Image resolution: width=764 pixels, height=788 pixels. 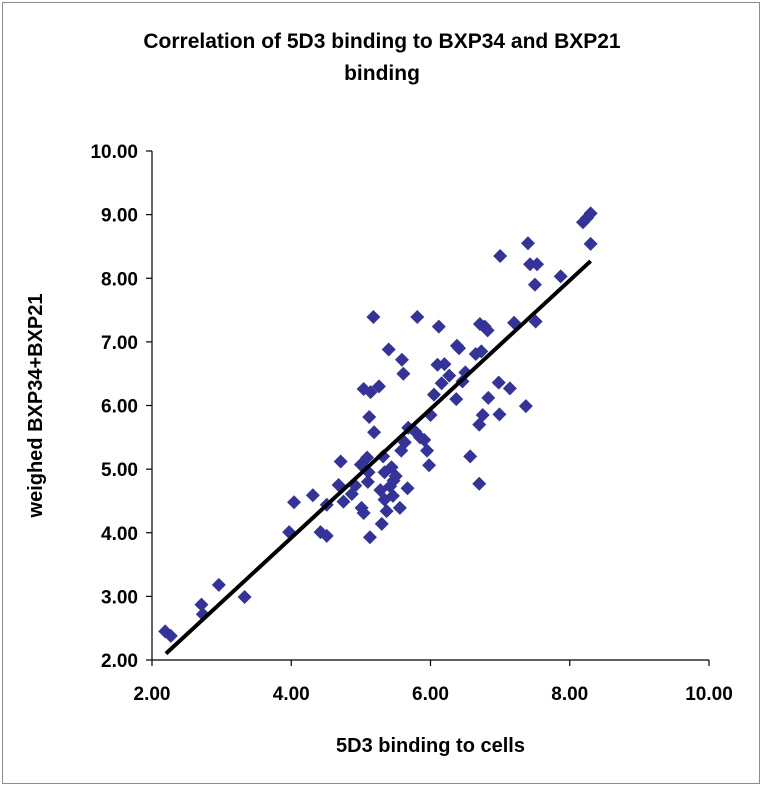 I want to click on x-tick-label: 10.00, so click(x=709, y=694).